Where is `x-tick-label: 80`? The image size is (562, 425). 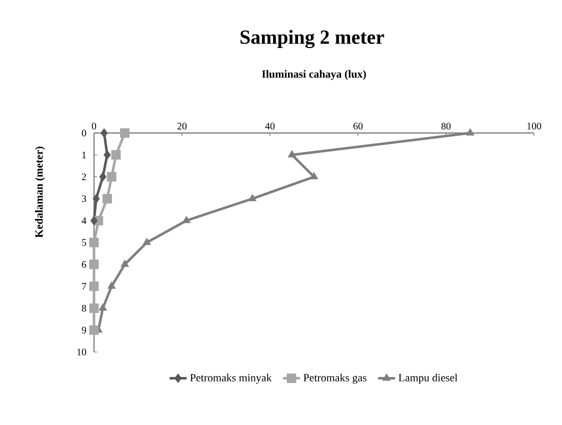
x-tick-label: 80 is located at coordinates (446, 126).